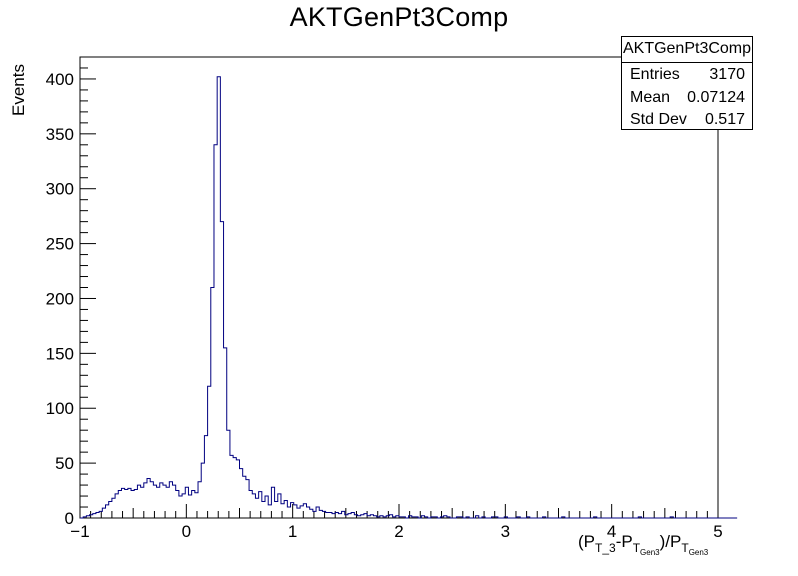  Describe the element at coordinates (60, 79) in the screenshot. I see `y-tick-label: 400` at that location.